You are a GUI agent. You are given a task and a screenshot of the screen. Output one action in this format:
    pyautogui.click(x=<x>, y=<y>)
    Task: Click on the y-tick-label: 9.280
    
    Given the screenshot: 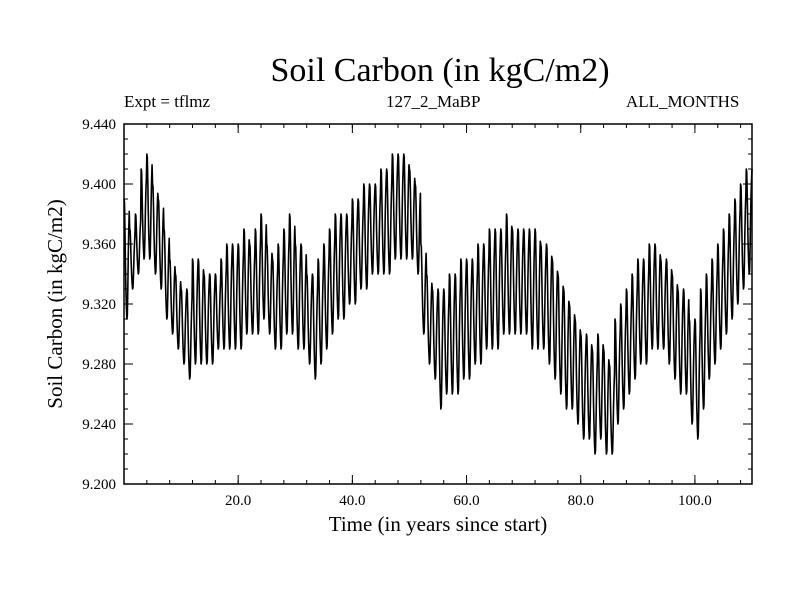 What is the action you would take?
    pyautogui.click(x=99, y=365)
    